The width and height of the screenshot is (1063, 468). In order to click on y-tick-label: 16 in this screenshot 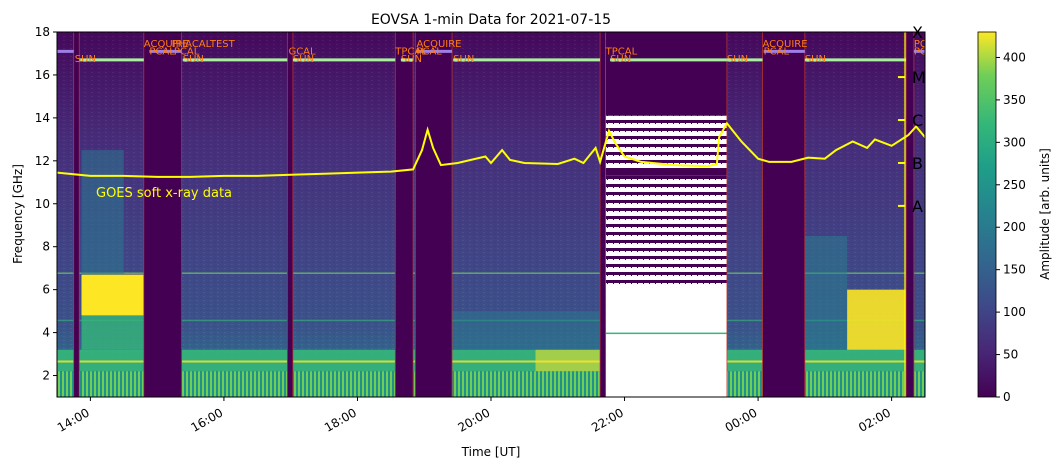, I will do `click(42, 75)`.